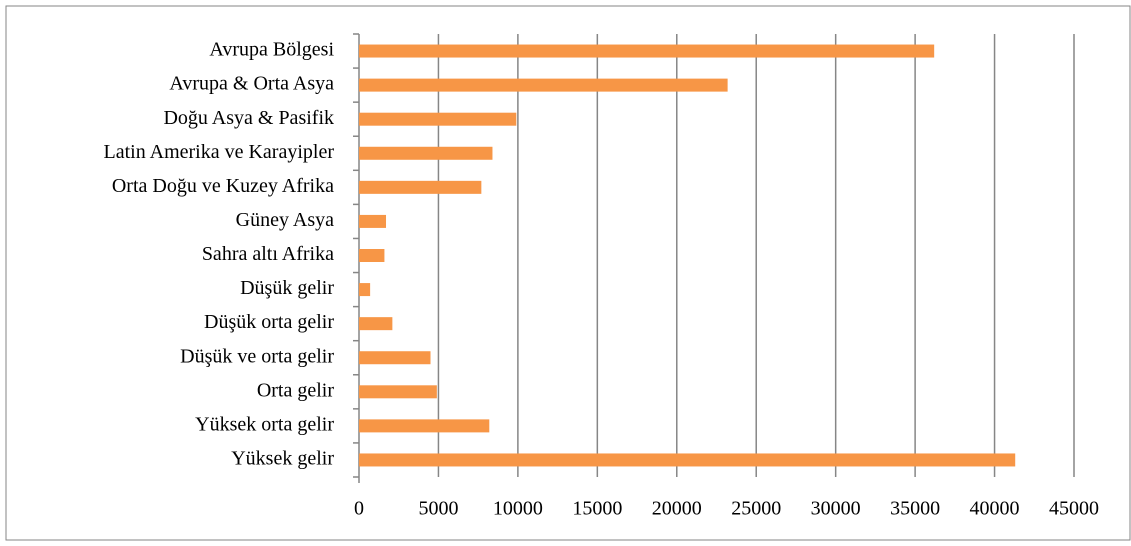  Describe the element at coordinates (359, 509) in the screenshot. I see `x-tick-label: 0` at that location.